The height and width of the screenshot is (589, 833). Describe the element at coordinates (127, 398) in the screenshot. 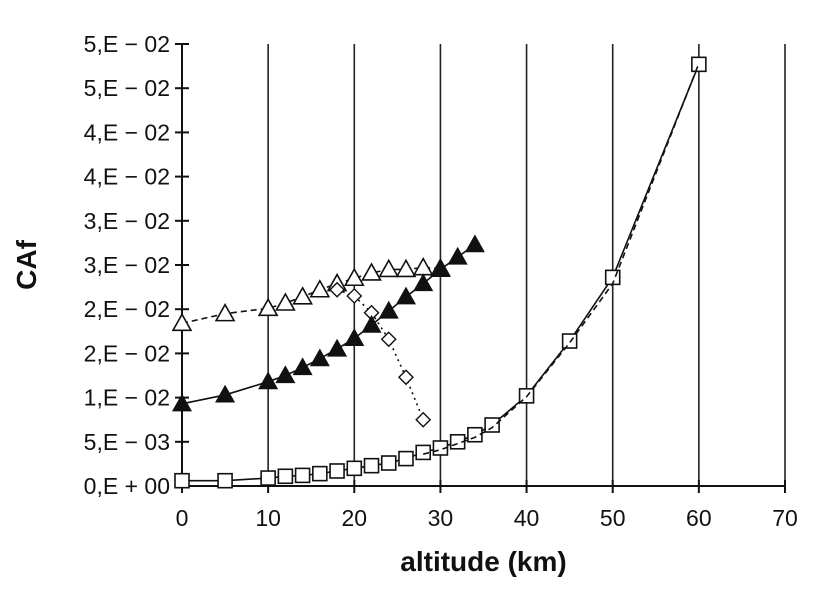

I see `y-tick-label-2: 1,E − 02` at that location.